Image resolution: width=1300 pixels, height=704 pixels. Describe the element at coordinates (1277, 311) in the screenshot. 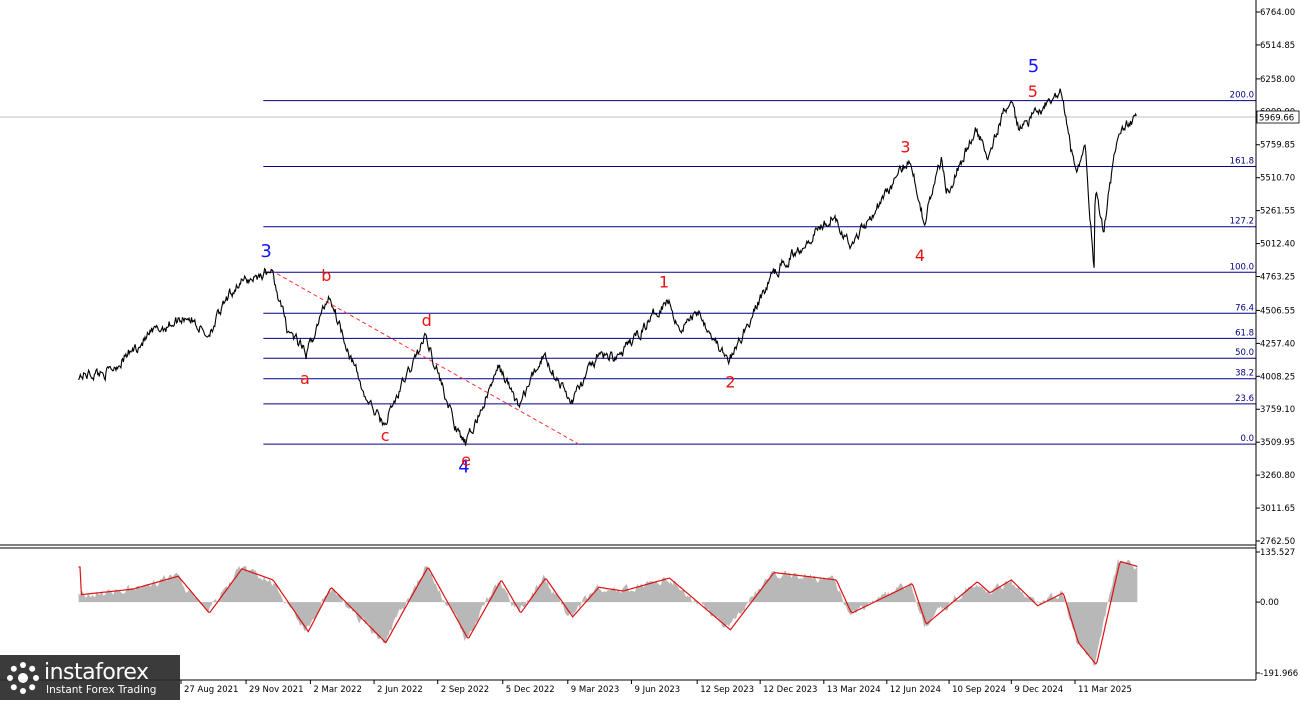

I see `price-tick-label: 4506.55` at that location.